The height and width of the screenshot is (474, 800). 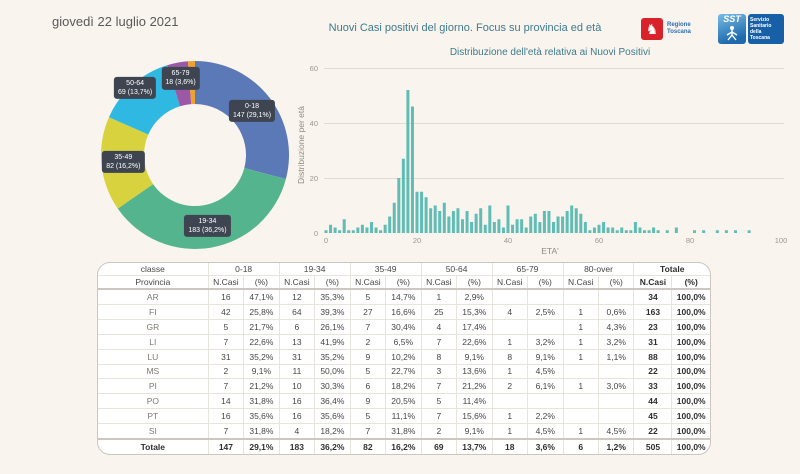 I want to click on table-row-AR: AR 16 47,1% 12 35,3% 5 14,7% 1 2,9% 34 100,0%, so click(x=404, y=297).